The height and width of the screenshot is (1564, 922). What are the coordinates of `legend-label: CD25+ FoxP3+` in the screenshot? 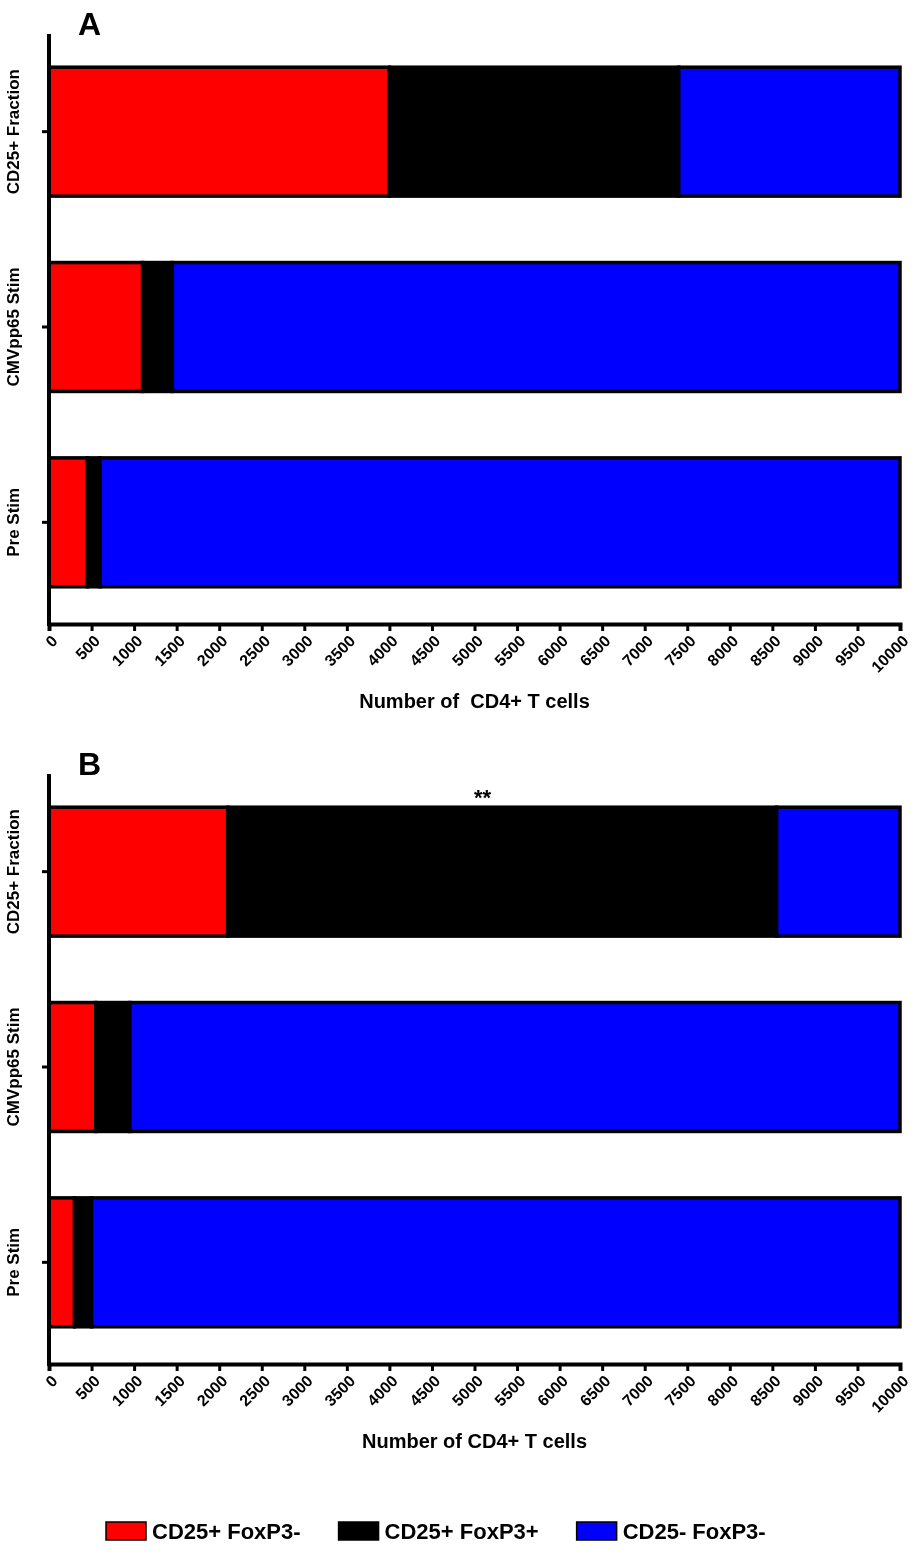 It's located at (461, 1531).